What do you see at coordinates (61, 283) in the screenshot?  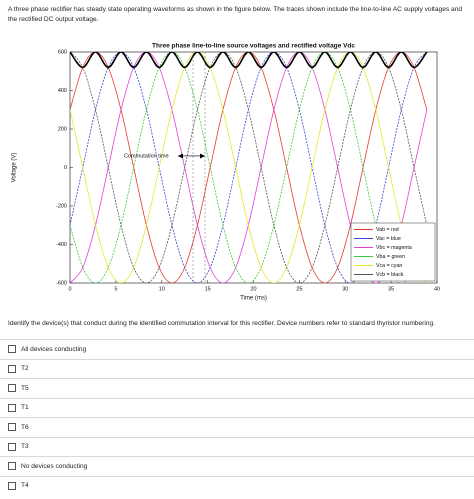 I see `y-tick-label: -600` at bounding box center [61, 283].